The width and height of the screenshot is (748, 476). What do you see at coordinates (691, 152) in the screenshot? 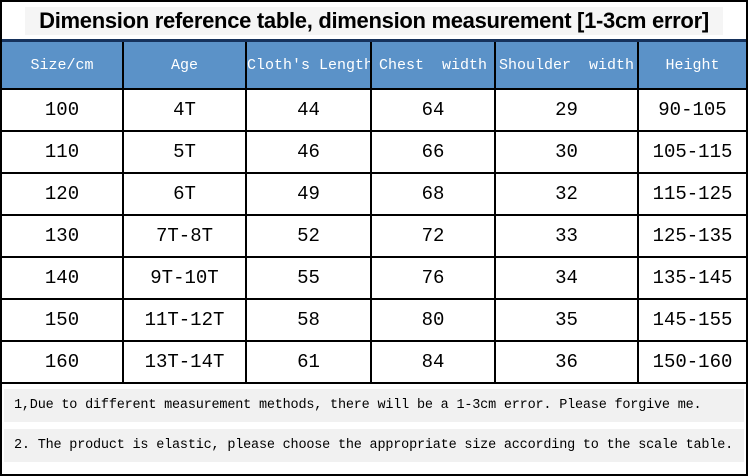
I see `table-cell: 105-115` at bounding box center [691, 152].